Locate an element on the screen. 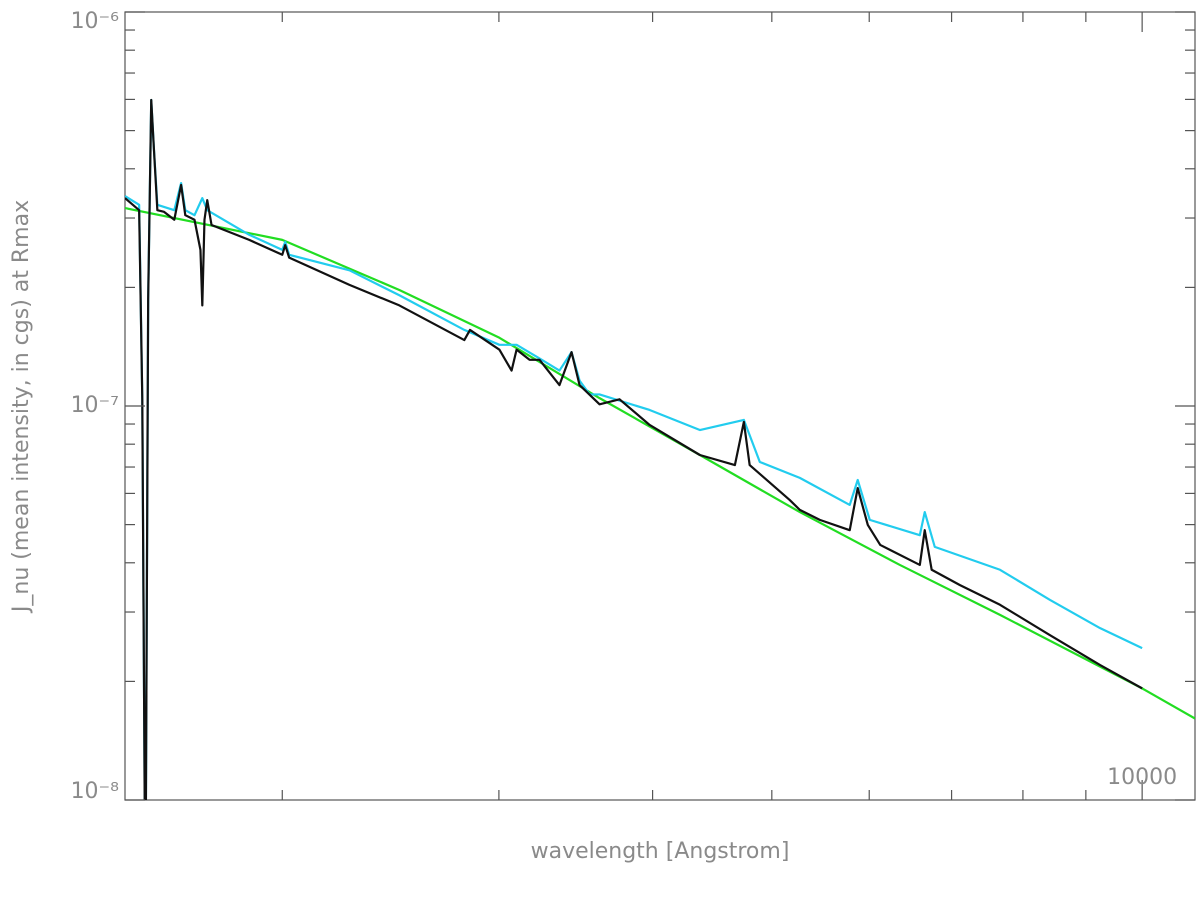 The width and height of the screenshot is (1200, 898). y-tick-label: 10⁻⁷ is located at coordinates (95, 405).